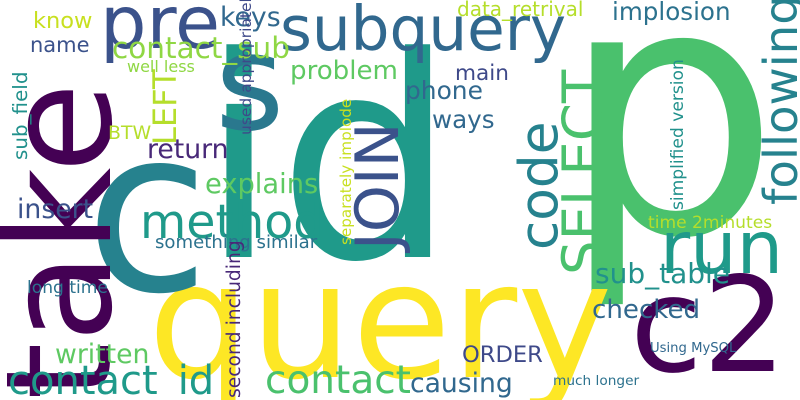 The height and width of the screenshot is (400, 800). Describe the element at coordinates (67, 287) in the screenshot. I see `word-long-time: long time` at that location.